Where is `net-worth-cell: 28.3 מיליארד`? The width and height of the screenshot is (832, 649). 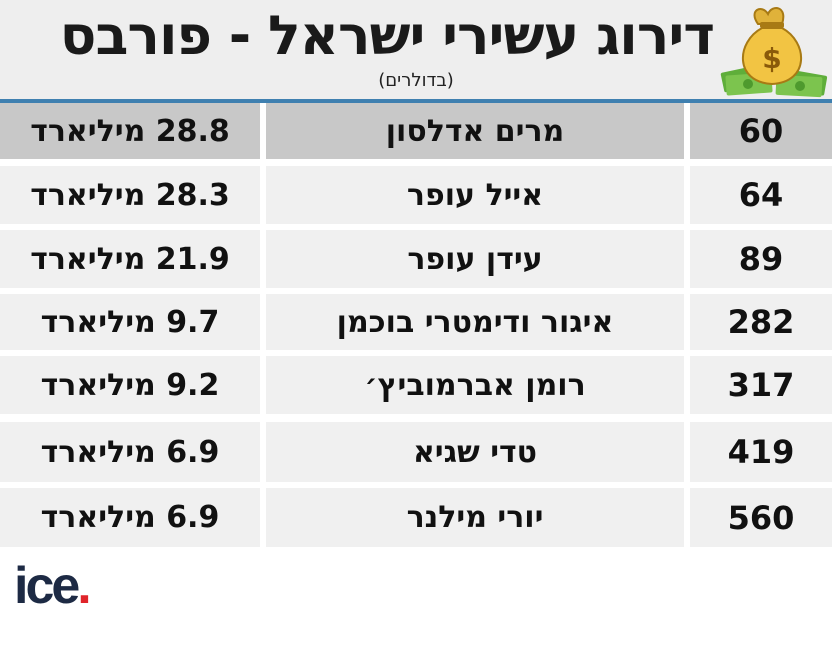 net-worth-cell: 28.3 מיליארד is located at coordinates (130, 195).